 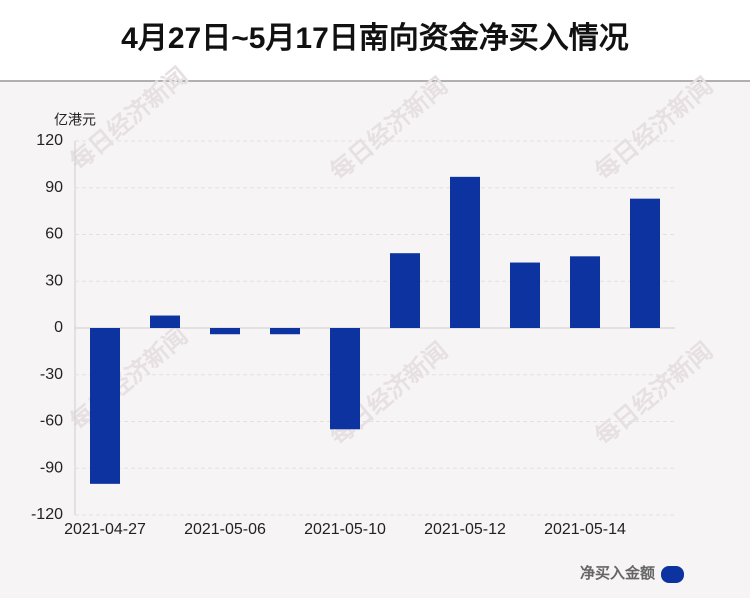 What do you see at coordinates (105, 529) in the screenshot?
I see `x-tick-label: 2021-04-27` at bounding box center [105, 529].